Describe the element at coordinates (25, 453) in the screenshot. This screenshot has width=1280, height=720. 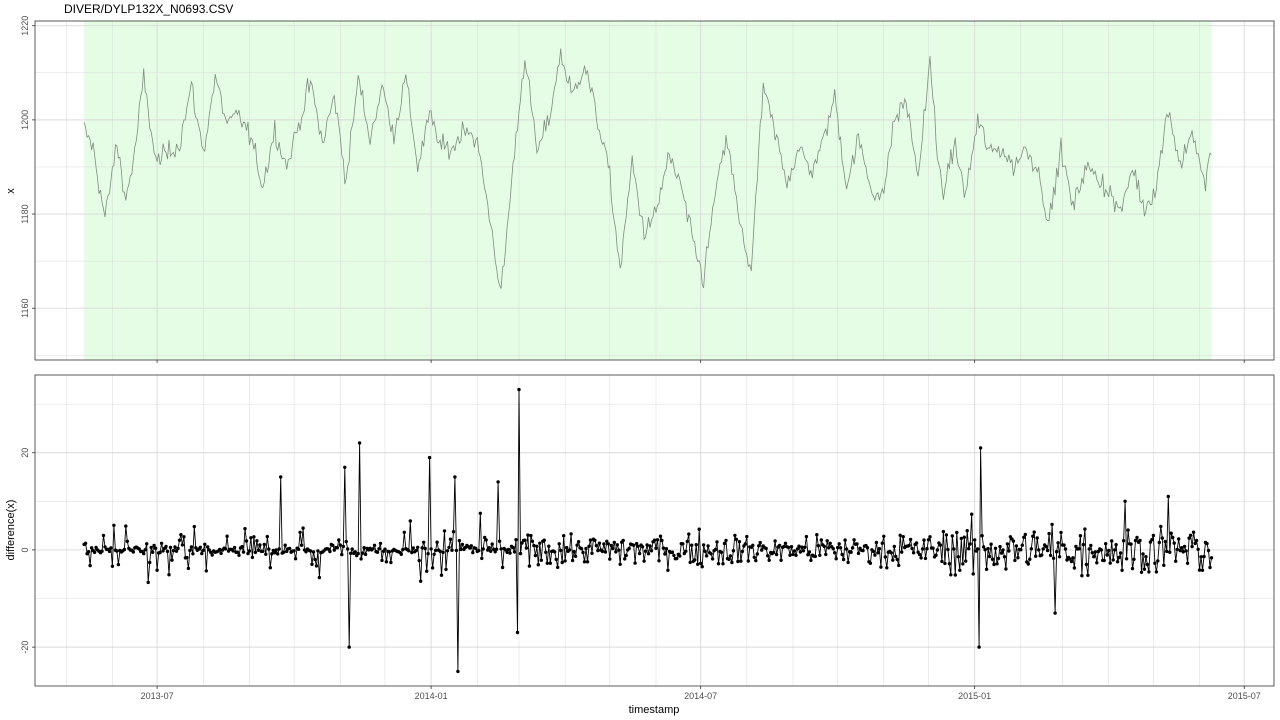
I see `y-tick-label: 20` at that location.